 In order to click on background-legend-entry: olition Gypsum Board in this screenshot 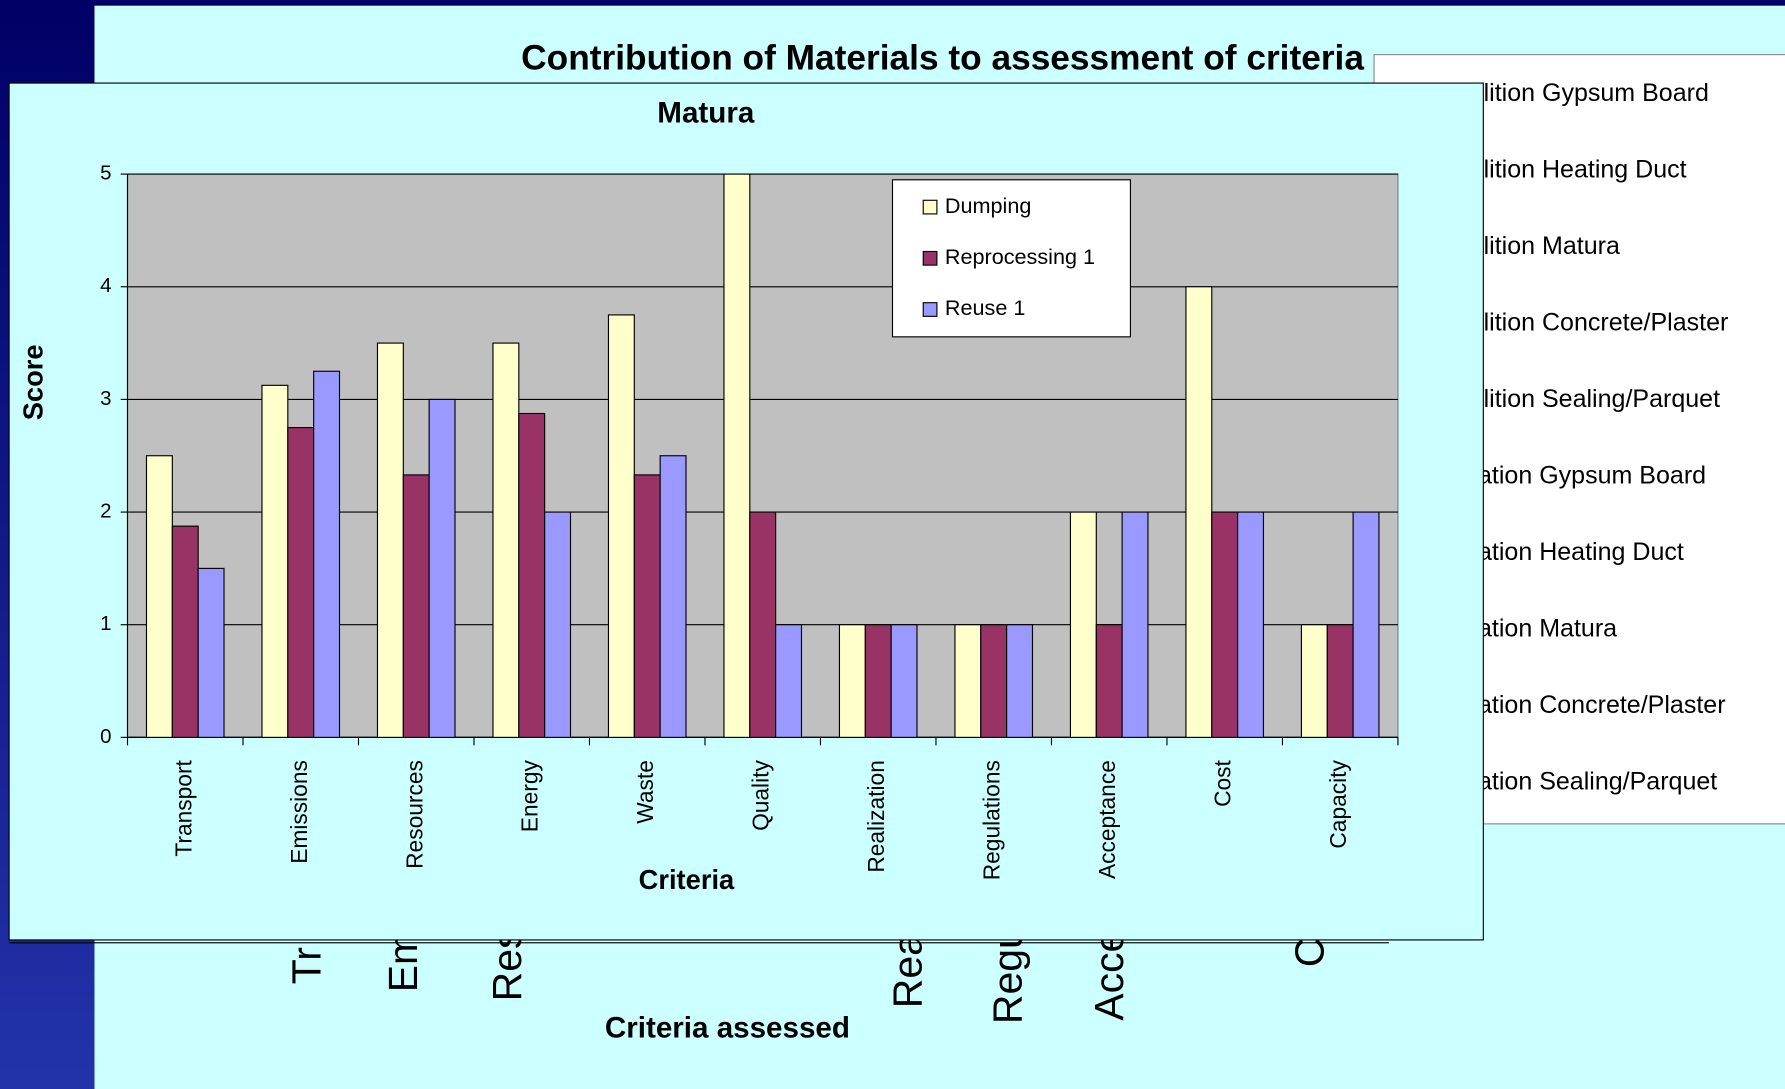, I will do `click(1589, 93)`.